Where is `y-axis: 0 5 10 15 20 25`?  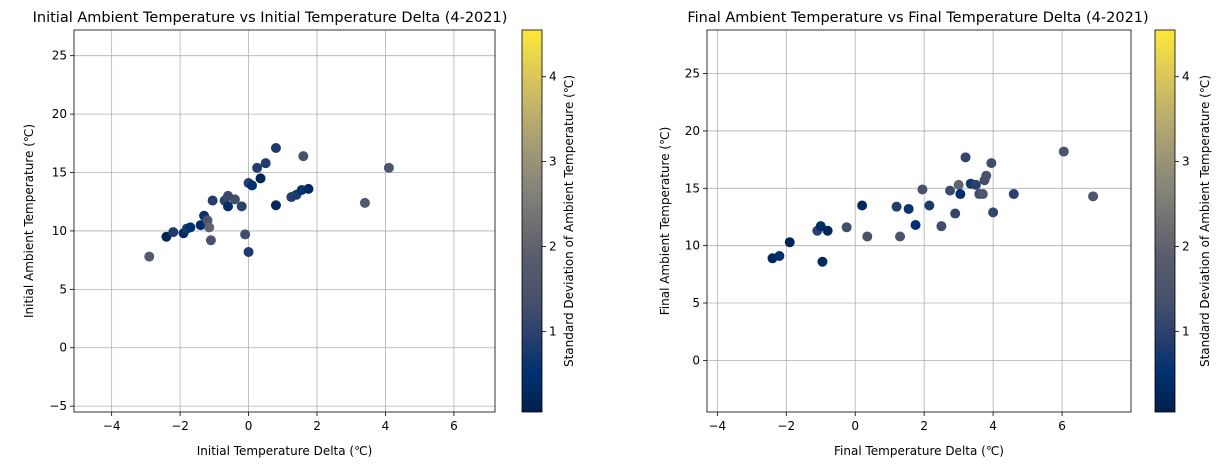
y-axis: 0 5 10 15 20 25 is located at coordinates (696, 217).